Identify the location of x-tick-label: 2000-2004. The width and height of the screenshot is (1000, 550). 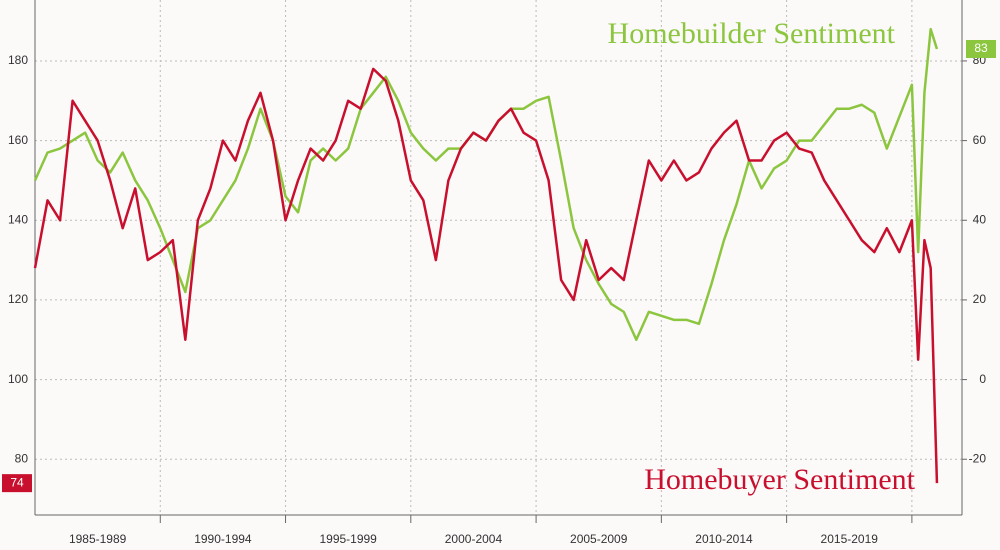
(474, 539).